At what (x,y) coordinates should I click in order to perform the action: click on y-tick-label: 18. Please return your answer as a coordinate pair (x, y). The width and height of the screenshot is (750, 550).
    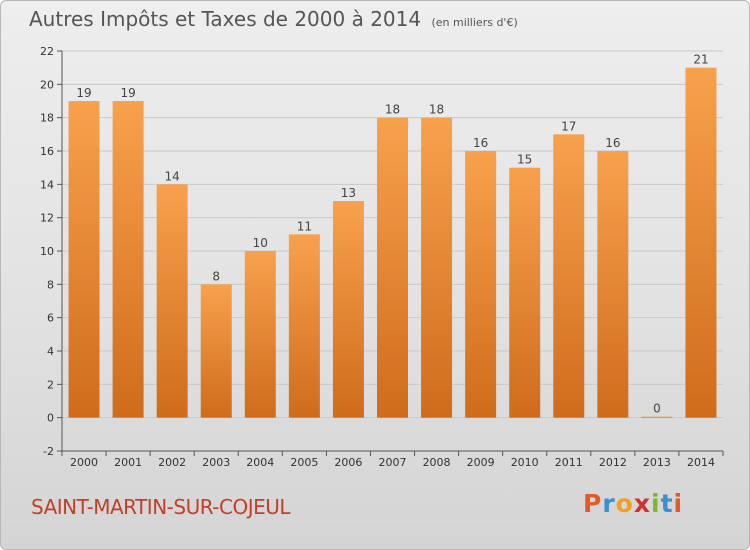
    Looking at the image, I should click on (47, 118).